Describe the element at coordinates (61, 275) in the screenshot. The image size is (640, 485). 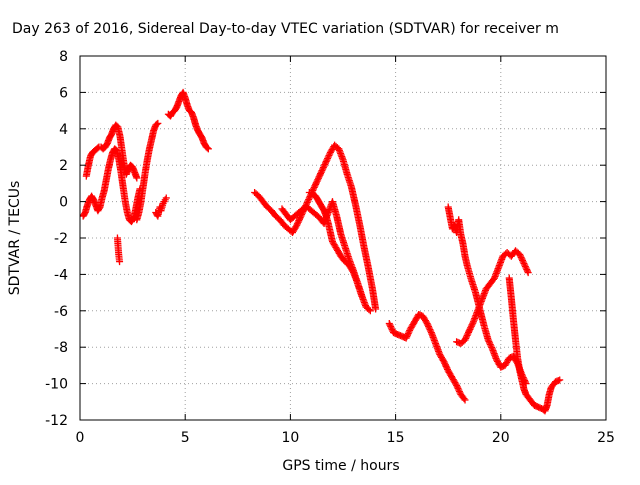
I see `y-tick-label: -4` at that location.